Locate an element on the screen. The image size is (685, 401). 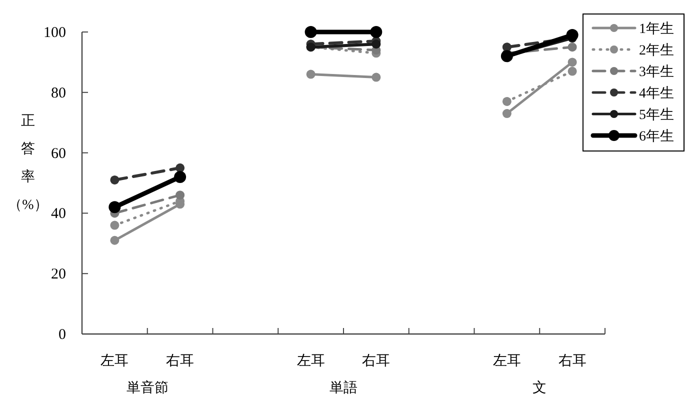
legend-label: 3年生 is located at coordinates (656, 72).